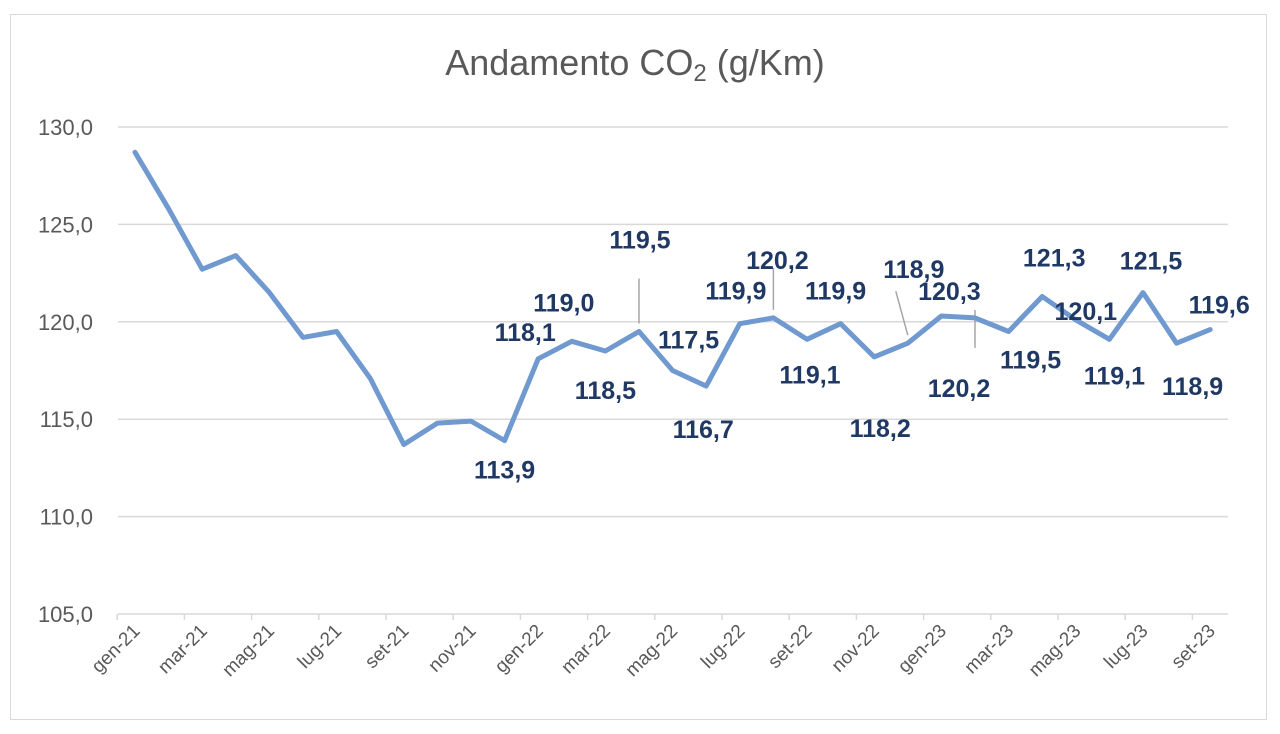 The width and height of the screenshot is (1280, 734). I want to click on y-axis-ticks: 130,0 125,0 120,0 115,0 110,0 105,0, so click(65, 371).